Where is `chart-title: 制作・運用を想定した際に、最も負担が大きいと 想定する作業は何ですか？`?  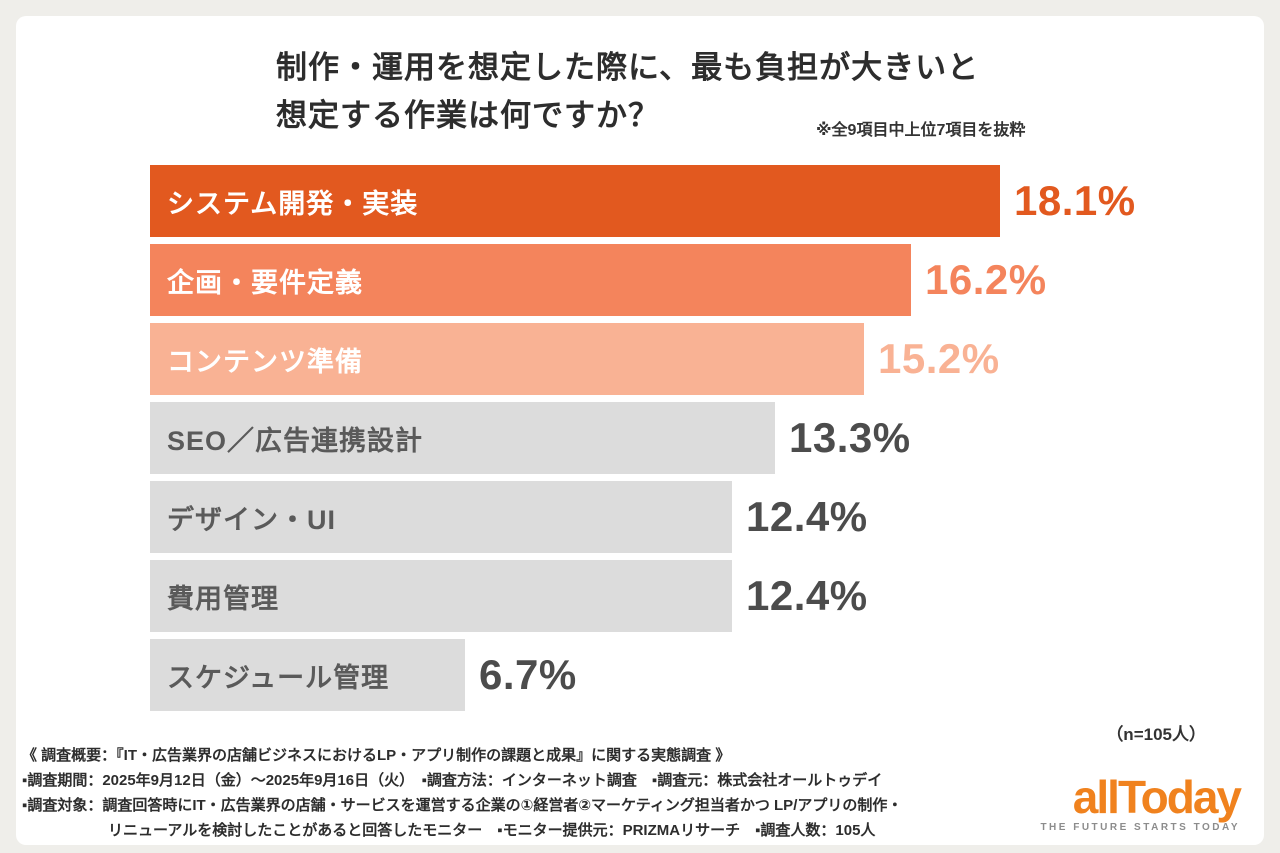 chart-title: 制作・運用を想定した際に、最も負担が大きいと 想定する作業は何ですか？ is located at coordinates (627, 92).